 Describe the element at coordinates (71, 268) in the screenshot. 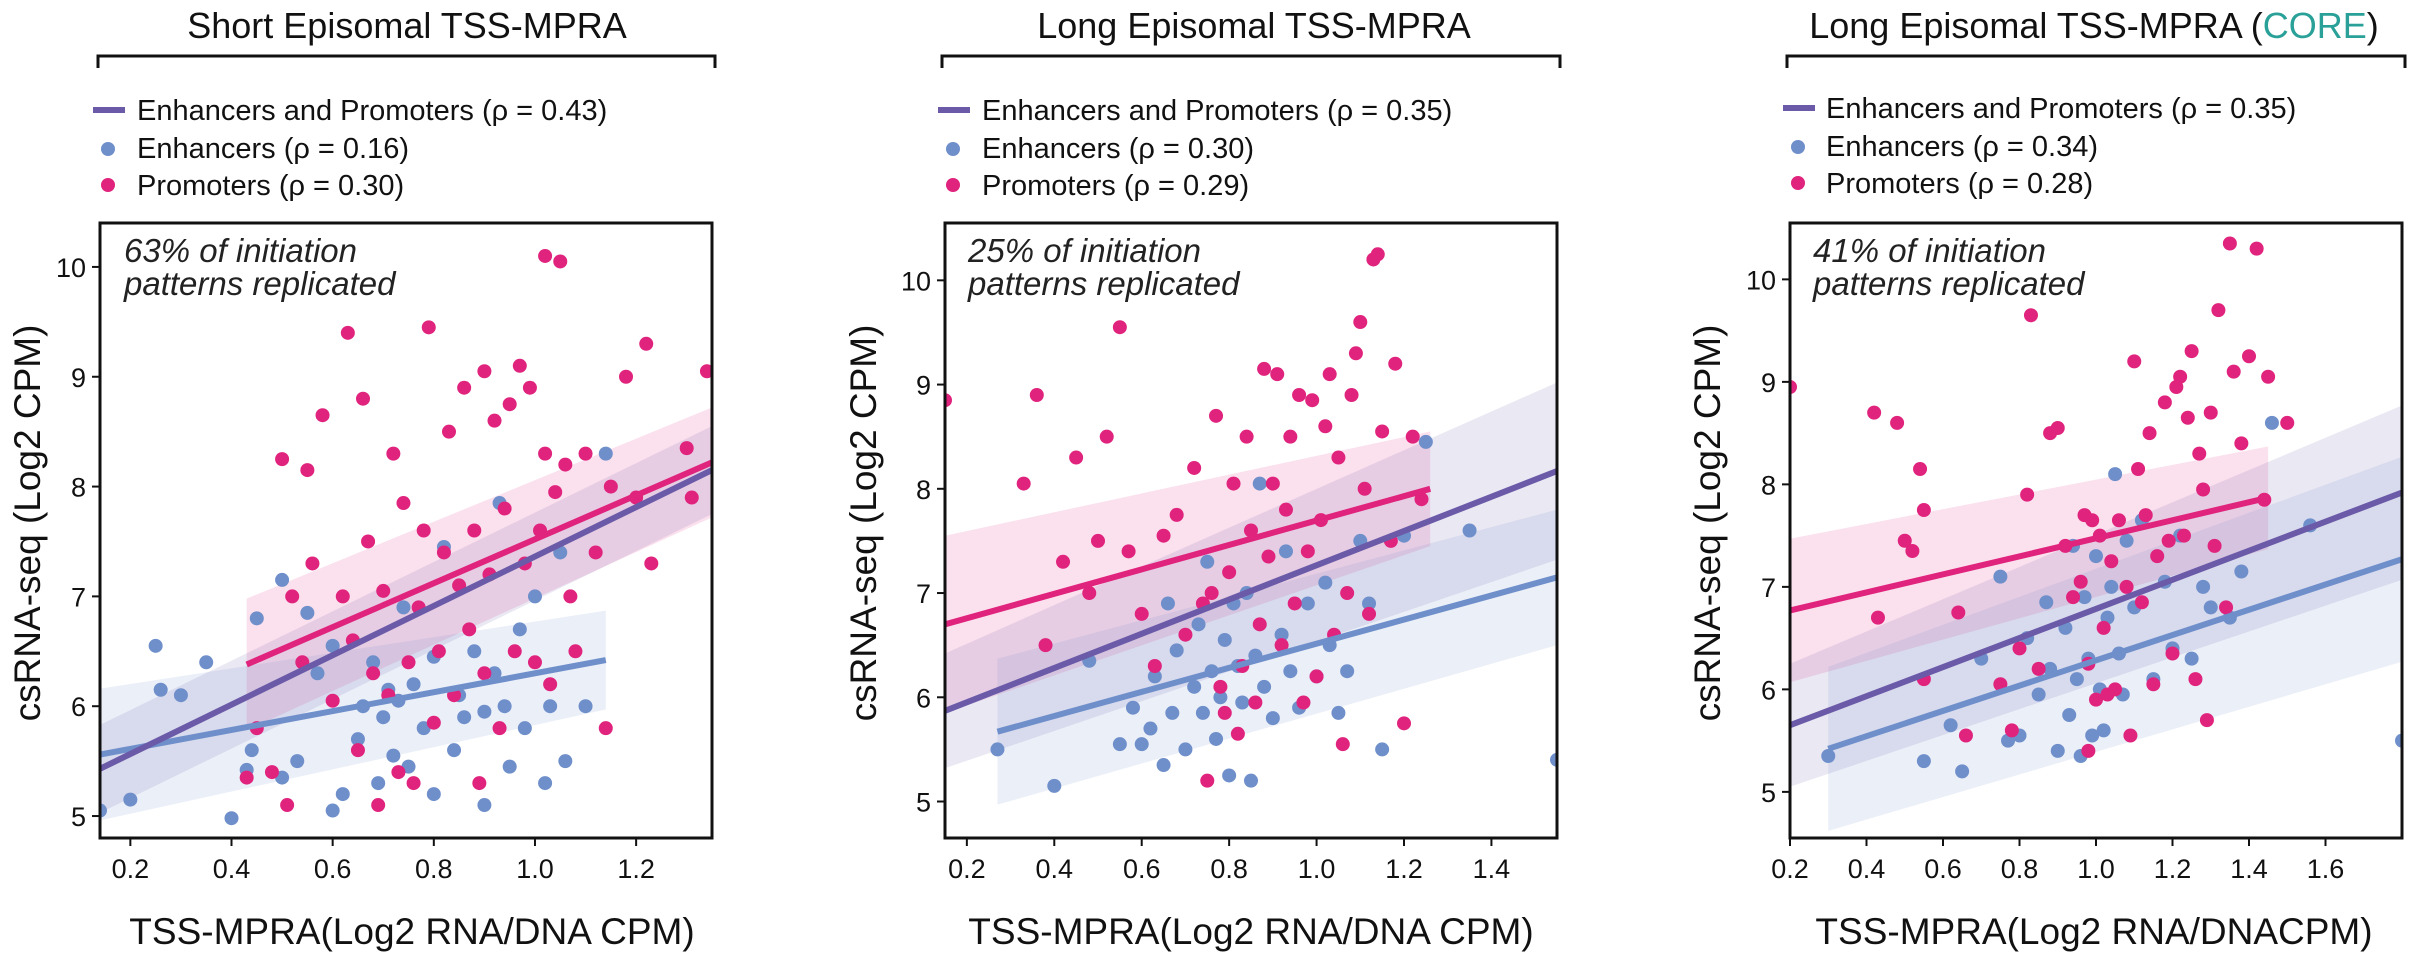

I see `y-tick-label: 10` at that location.